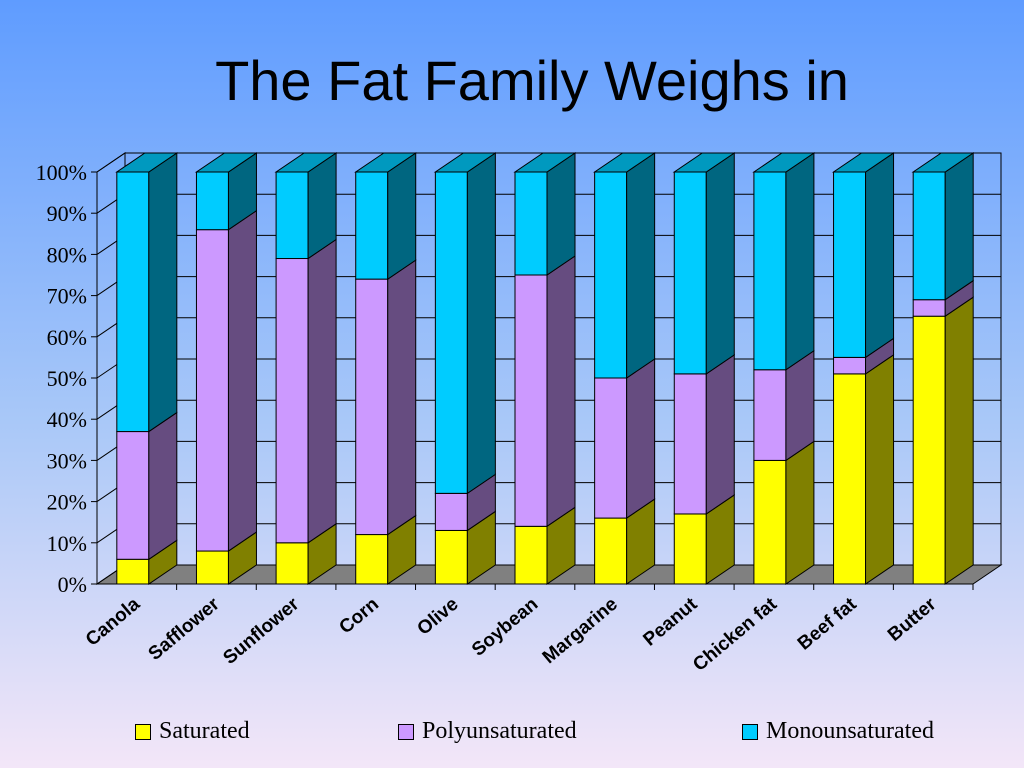  Describe the element at coordinates (67, 213) in the screenshot. I see `y-tick-label: 90%` at that location.